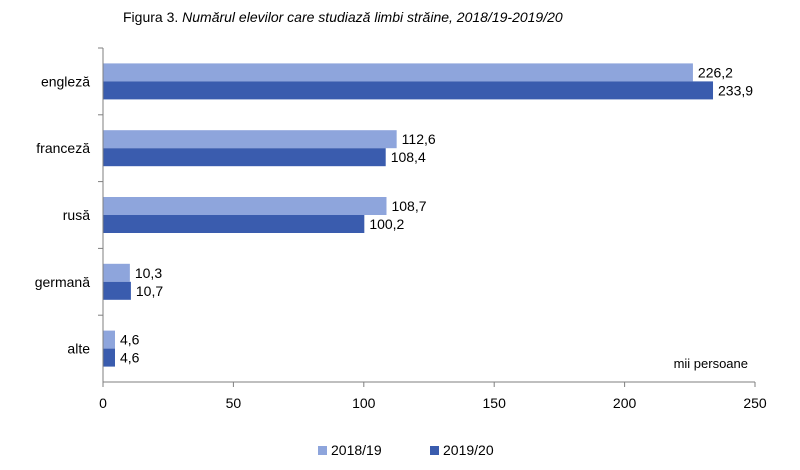  I want to click on data-label: 226,2, so click(715, 72).